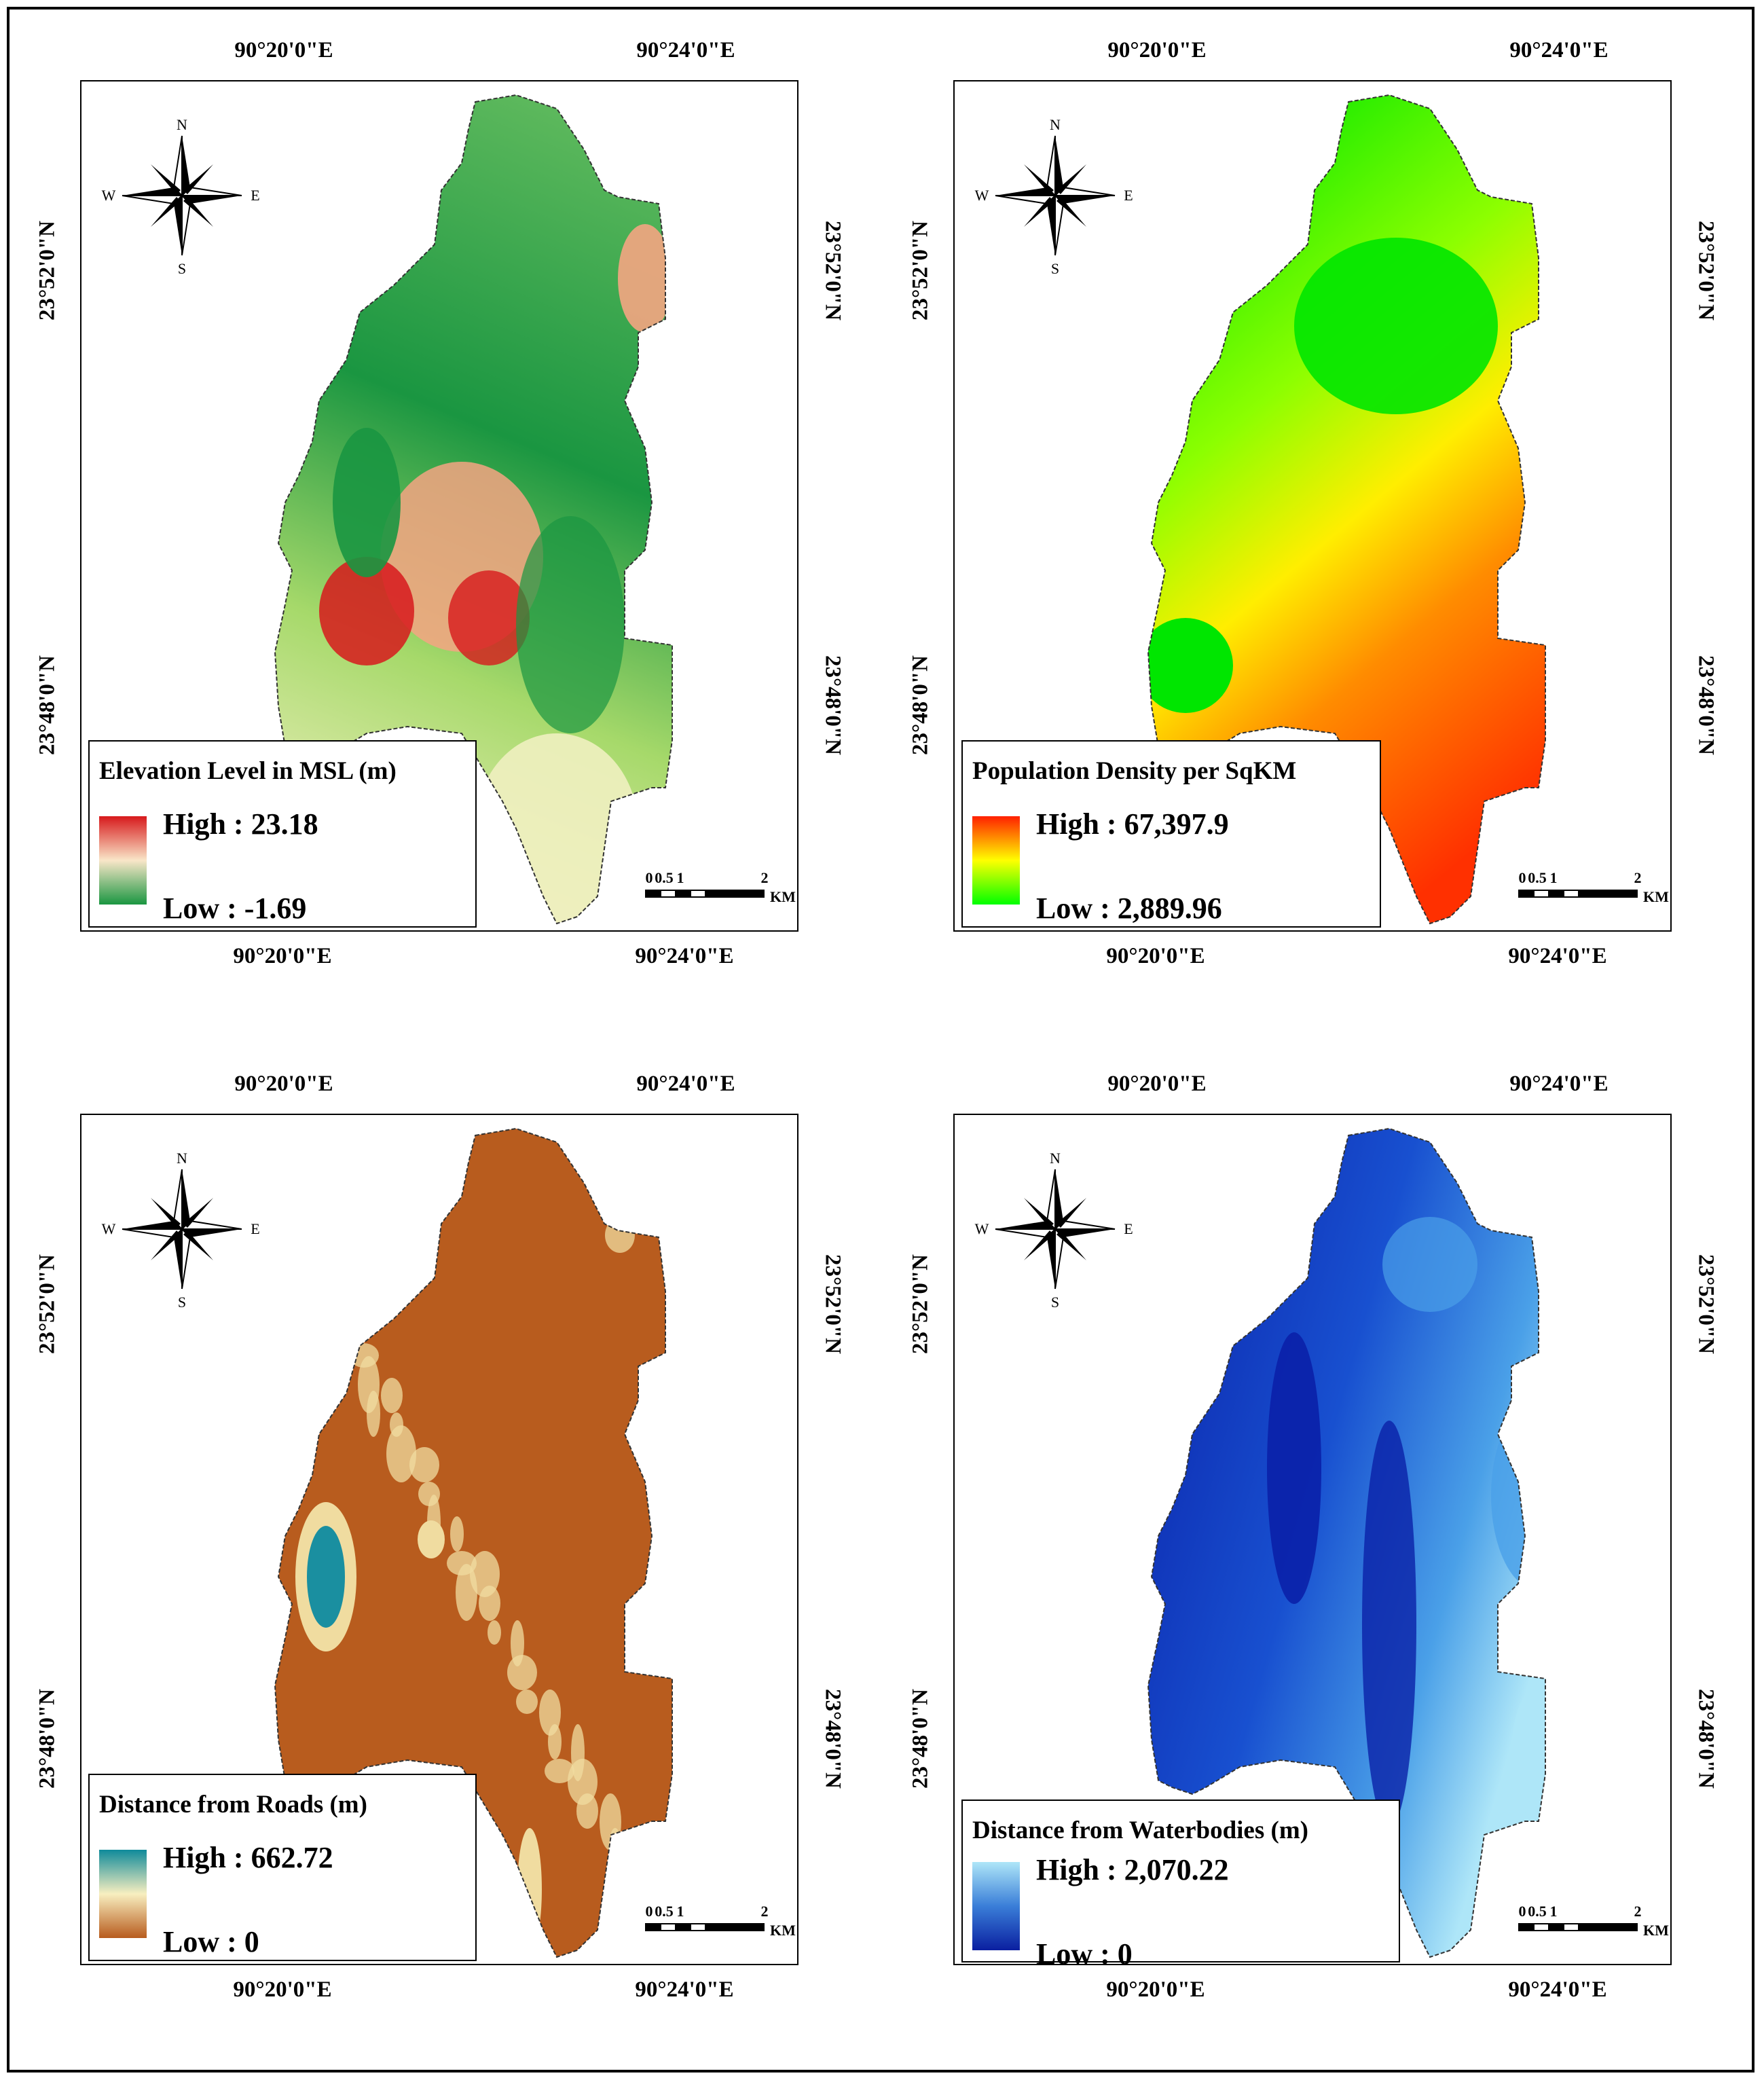 The height and width of the screenshot is (2082, 1764). Describe the element at coordinates (1528, 1753) in the screenshot. I see `far-from-water-zone` at that location.